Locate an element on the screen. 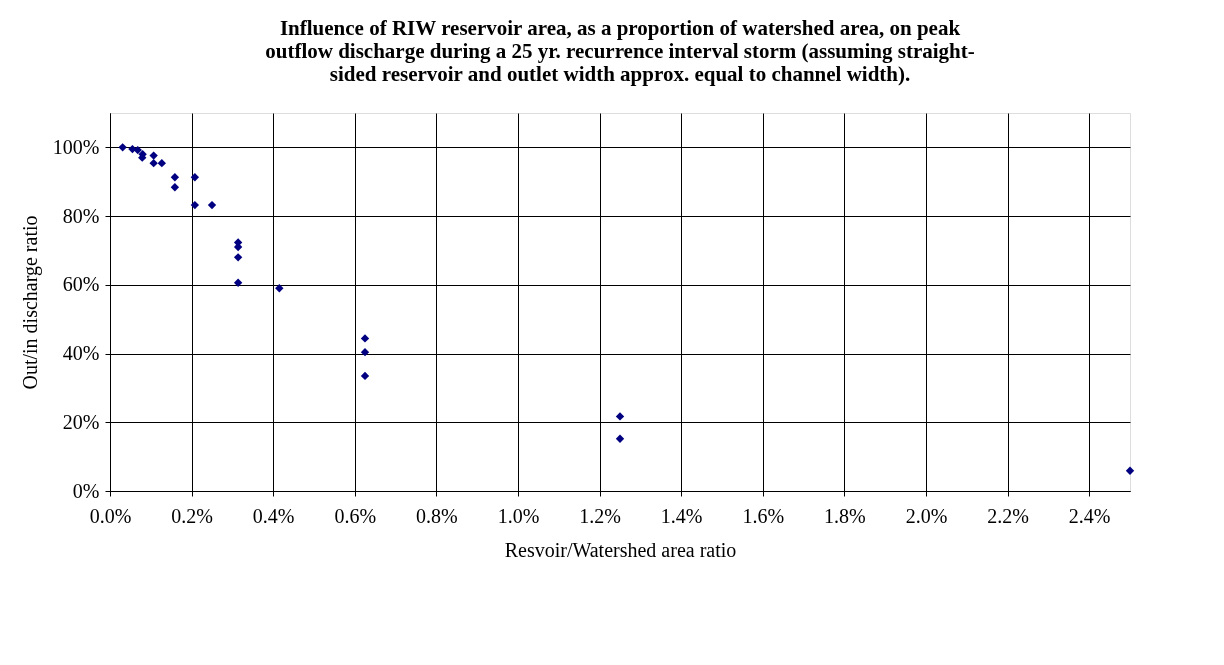 This screenshot has height=665, width=1224. x-tick-label: 1.6% is located at coordinates (763, 515).